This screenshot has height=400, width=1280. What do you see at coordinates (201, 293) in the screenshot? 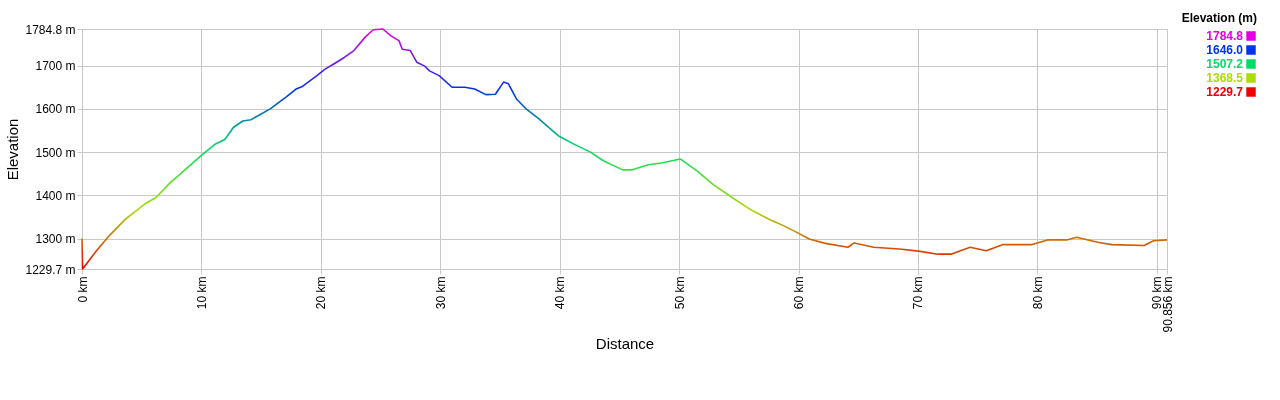
I see `x-tick-label: 10 km` at bounding box center [201, 293].